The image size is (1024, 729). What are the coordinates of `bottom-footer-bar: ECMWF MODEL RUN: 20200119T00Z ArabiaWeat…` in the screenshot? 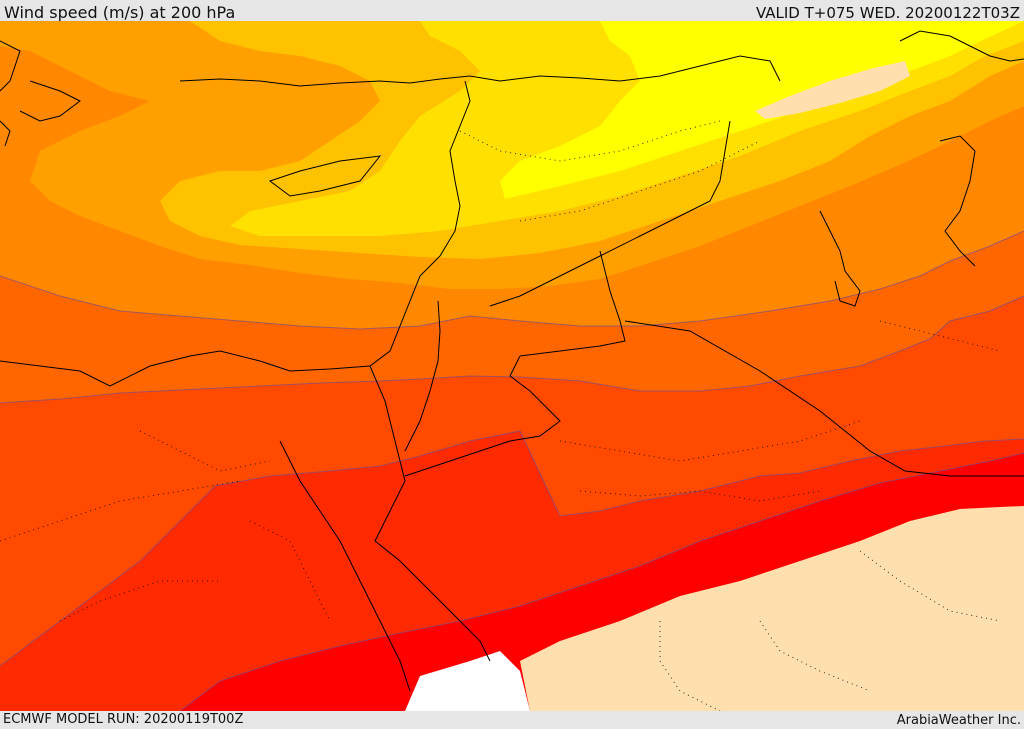 It's located at (512, 720).